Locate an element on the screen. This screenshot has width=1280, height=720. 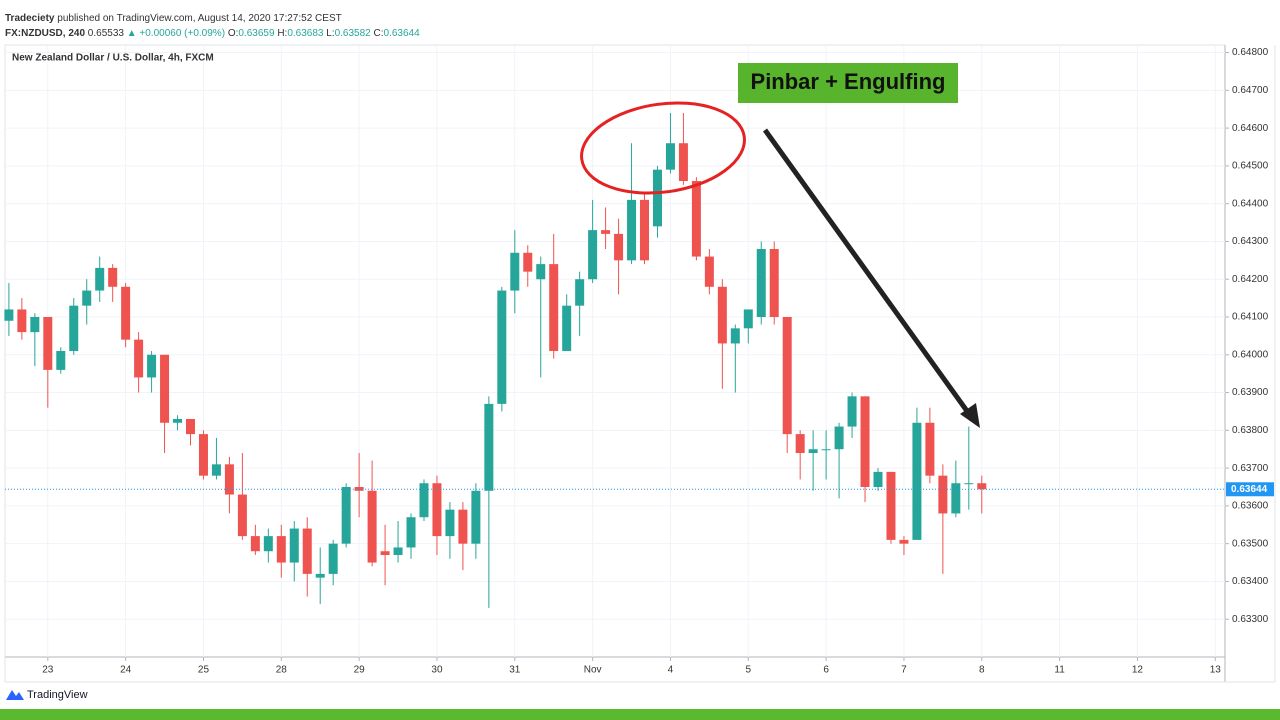
change: ▲ +0.00060 (+0.09%) is located at coordinates (176, 33).